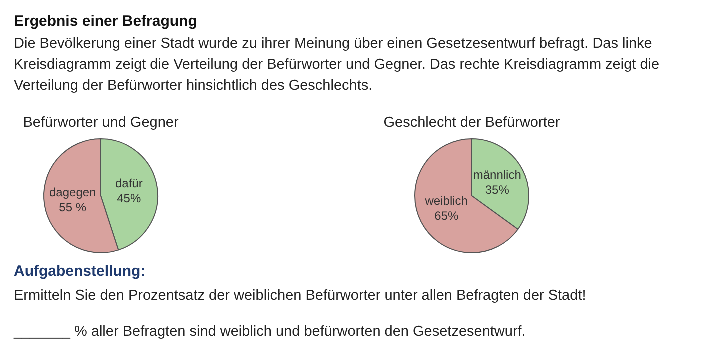  What do you see at coordinates (80, 271) in the screenshot?
I see `text: Aufgabenstellung:` at bounding box center [80, 271].